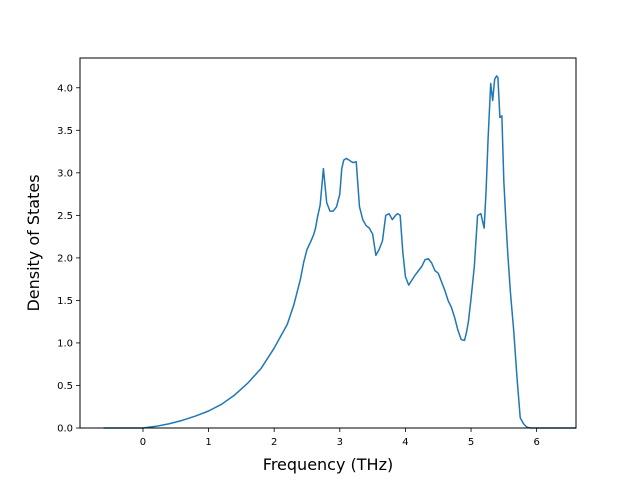 The height and width of the screenshot is (480, 640). What do you see at coordinates (65, 301) in the screenshot?
I see `y-tick-label: 1.5` at bounding box center [65, 301].